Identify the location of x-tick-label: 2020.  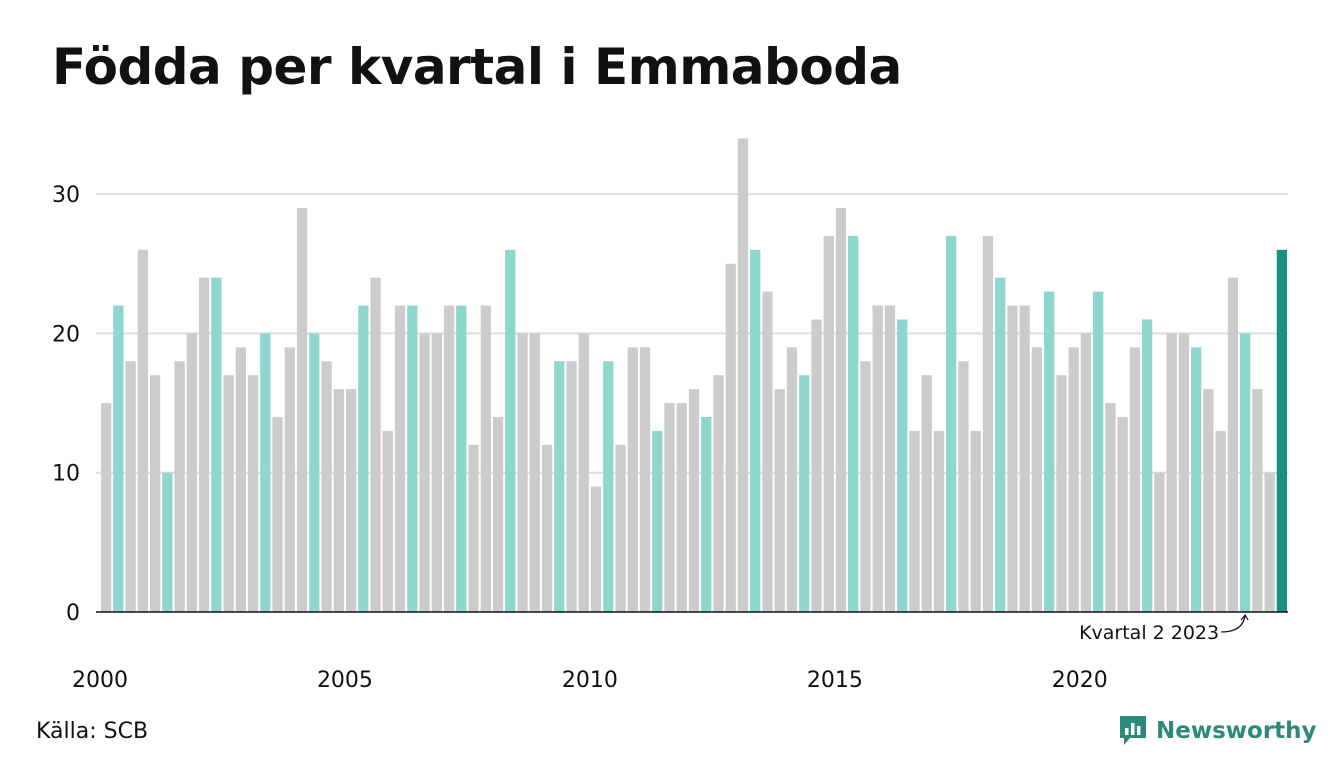
(1080, 680).